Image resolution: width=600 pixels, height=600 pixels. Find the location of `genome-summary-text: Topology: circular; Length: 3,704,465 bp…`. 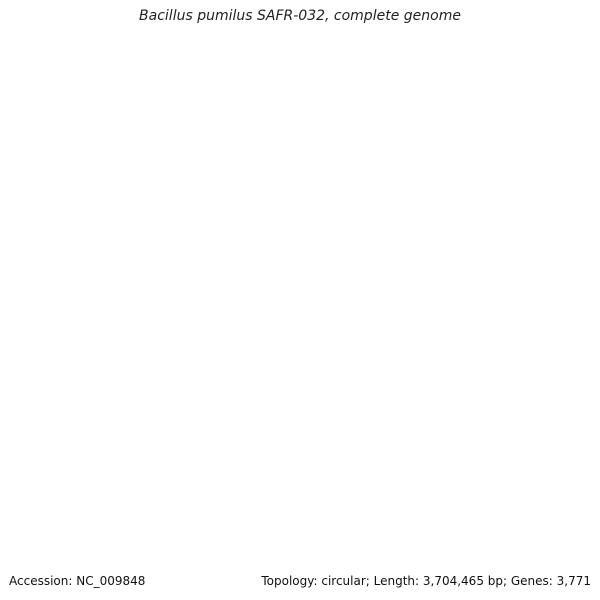

genome-summary-text: Topology: circular; Length: 3,704,465 bp… is located at coordinates (426, 581).